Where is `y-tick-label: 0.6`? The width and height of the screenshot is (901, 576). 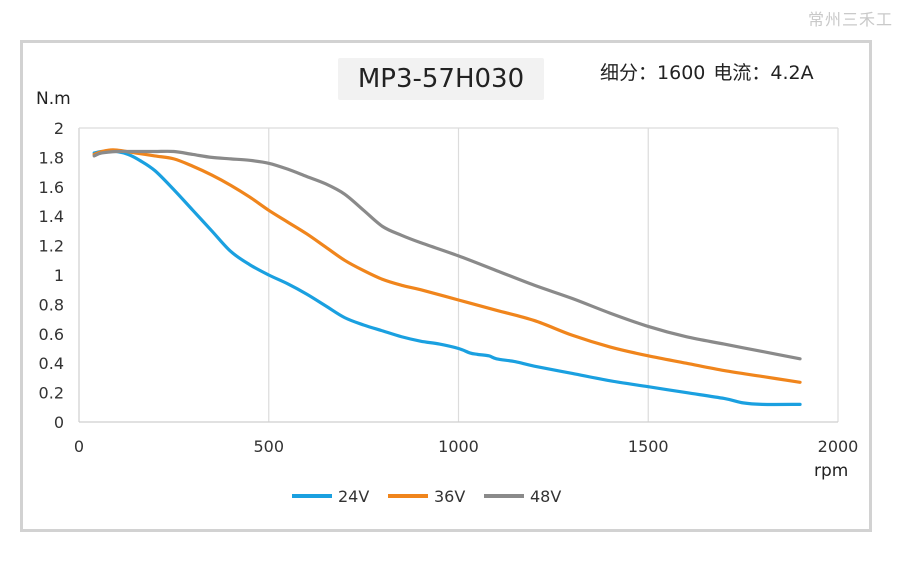 y-tick-label: 0.6 is located at coordinates (51, 334).